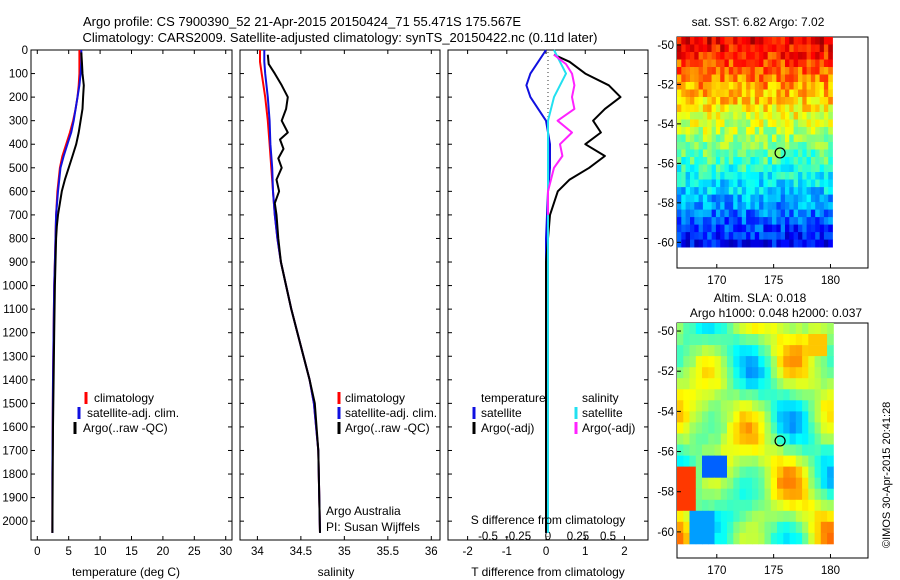 The height and width of the screenshot is (580, 900). I want to click on map-y-tick-label: -54, so click(665, 412).